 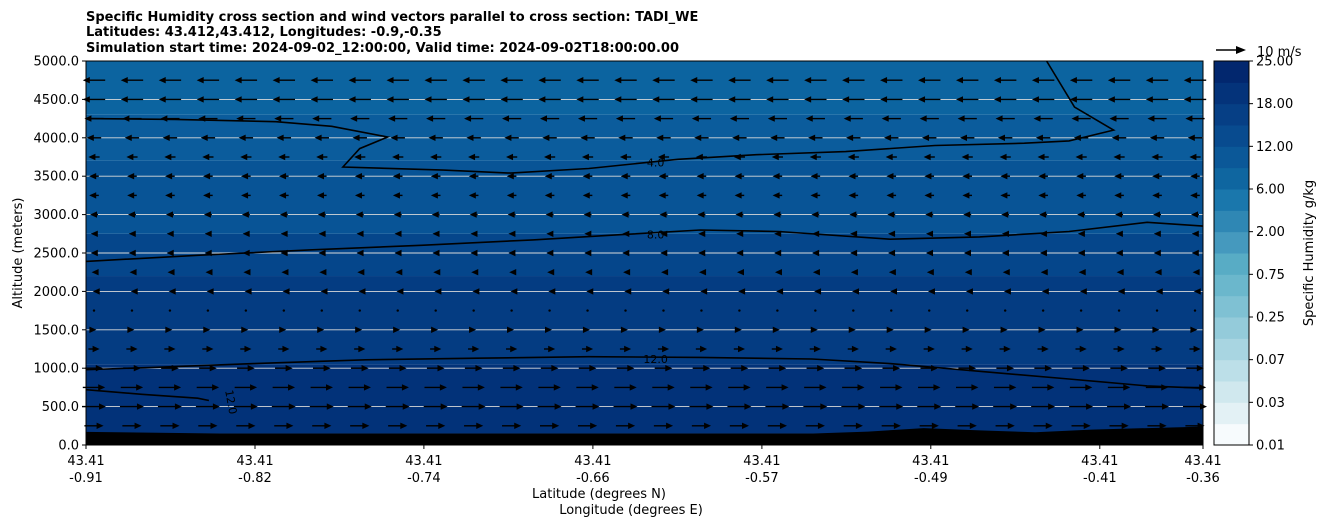 What do you see at coordinates (1270, 190) in the screenshot?
I see `colorbar-tick-label: 6.00` at bounding box center [1270, 190].